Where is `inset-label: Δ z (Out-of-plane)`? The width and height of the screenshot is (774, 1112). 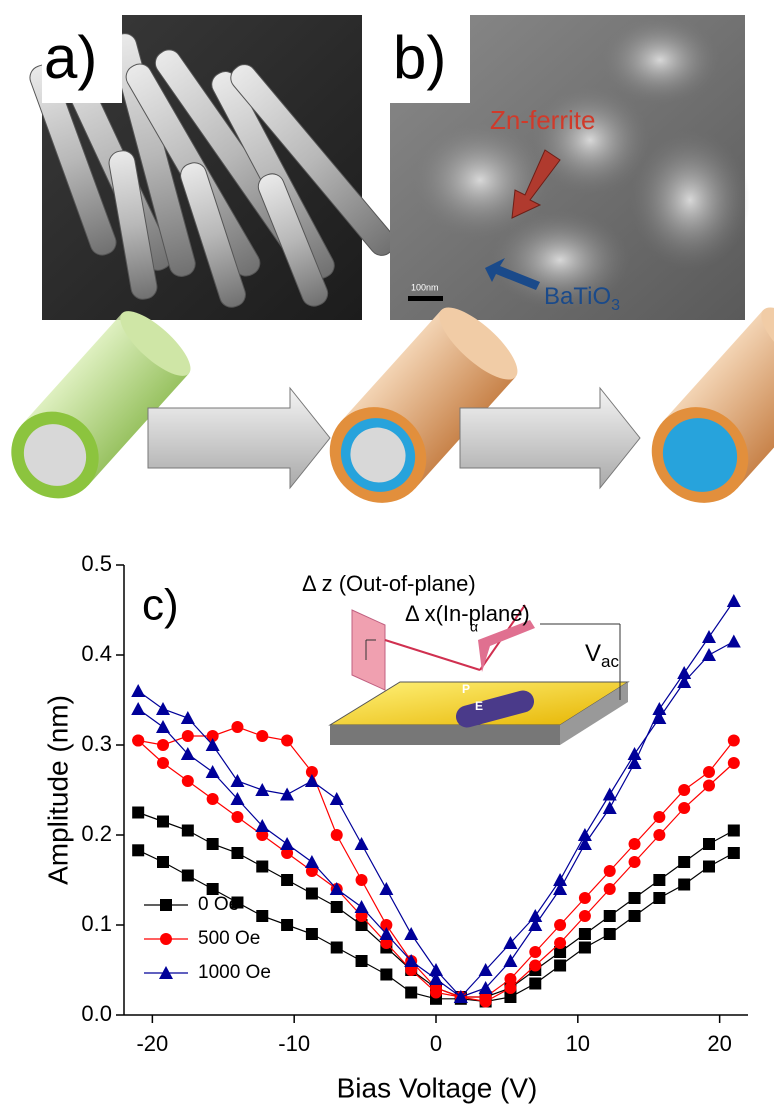
inset-label: Δ z (Out-of-plane) is located at coordinates (389, 583).